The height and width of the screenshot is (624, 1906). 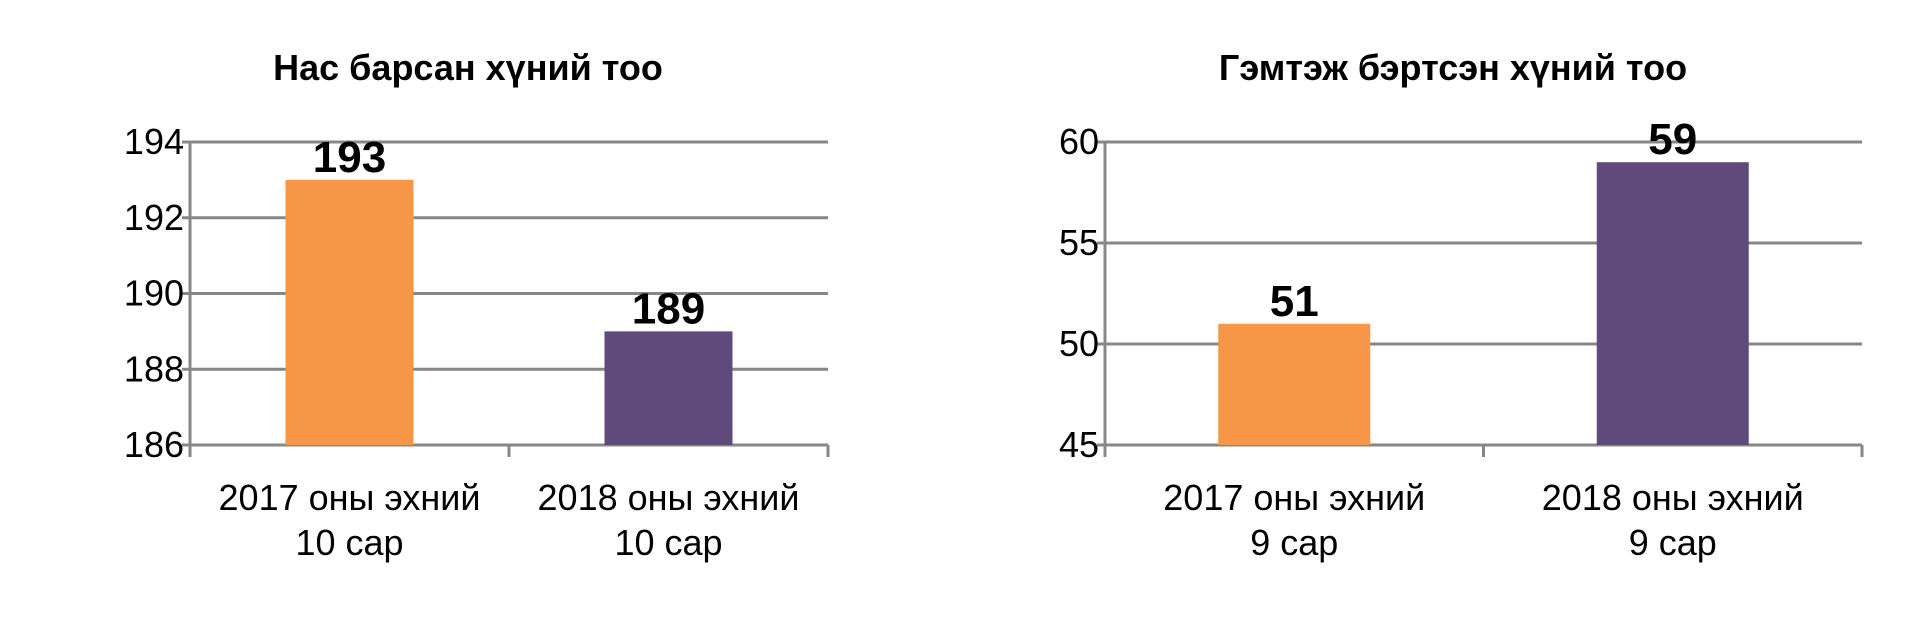 I want to click on y-tick-label: 186, so click(x=154, y=444).